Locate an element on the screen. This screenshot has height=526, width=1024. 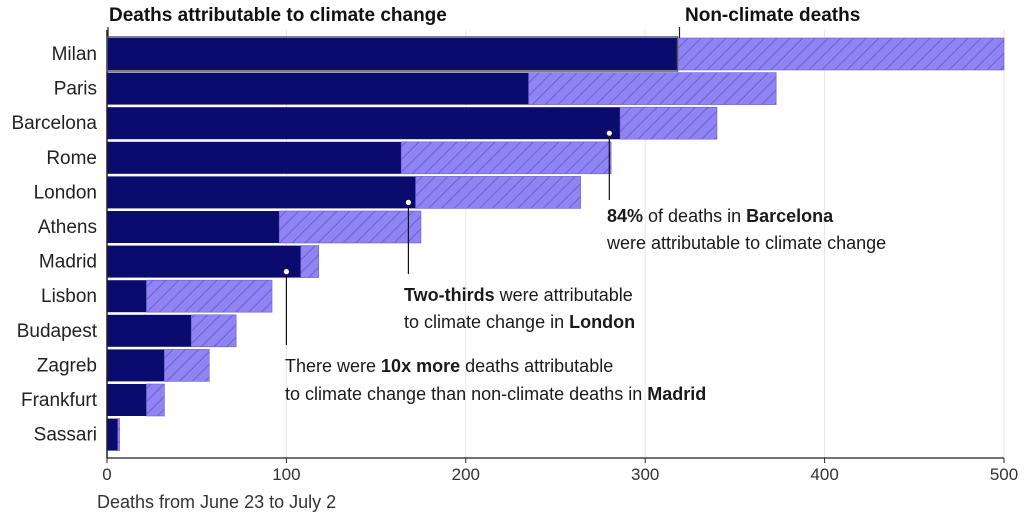
annotation-london-line-2: to climate change in London is located at coordinates (519, 322).